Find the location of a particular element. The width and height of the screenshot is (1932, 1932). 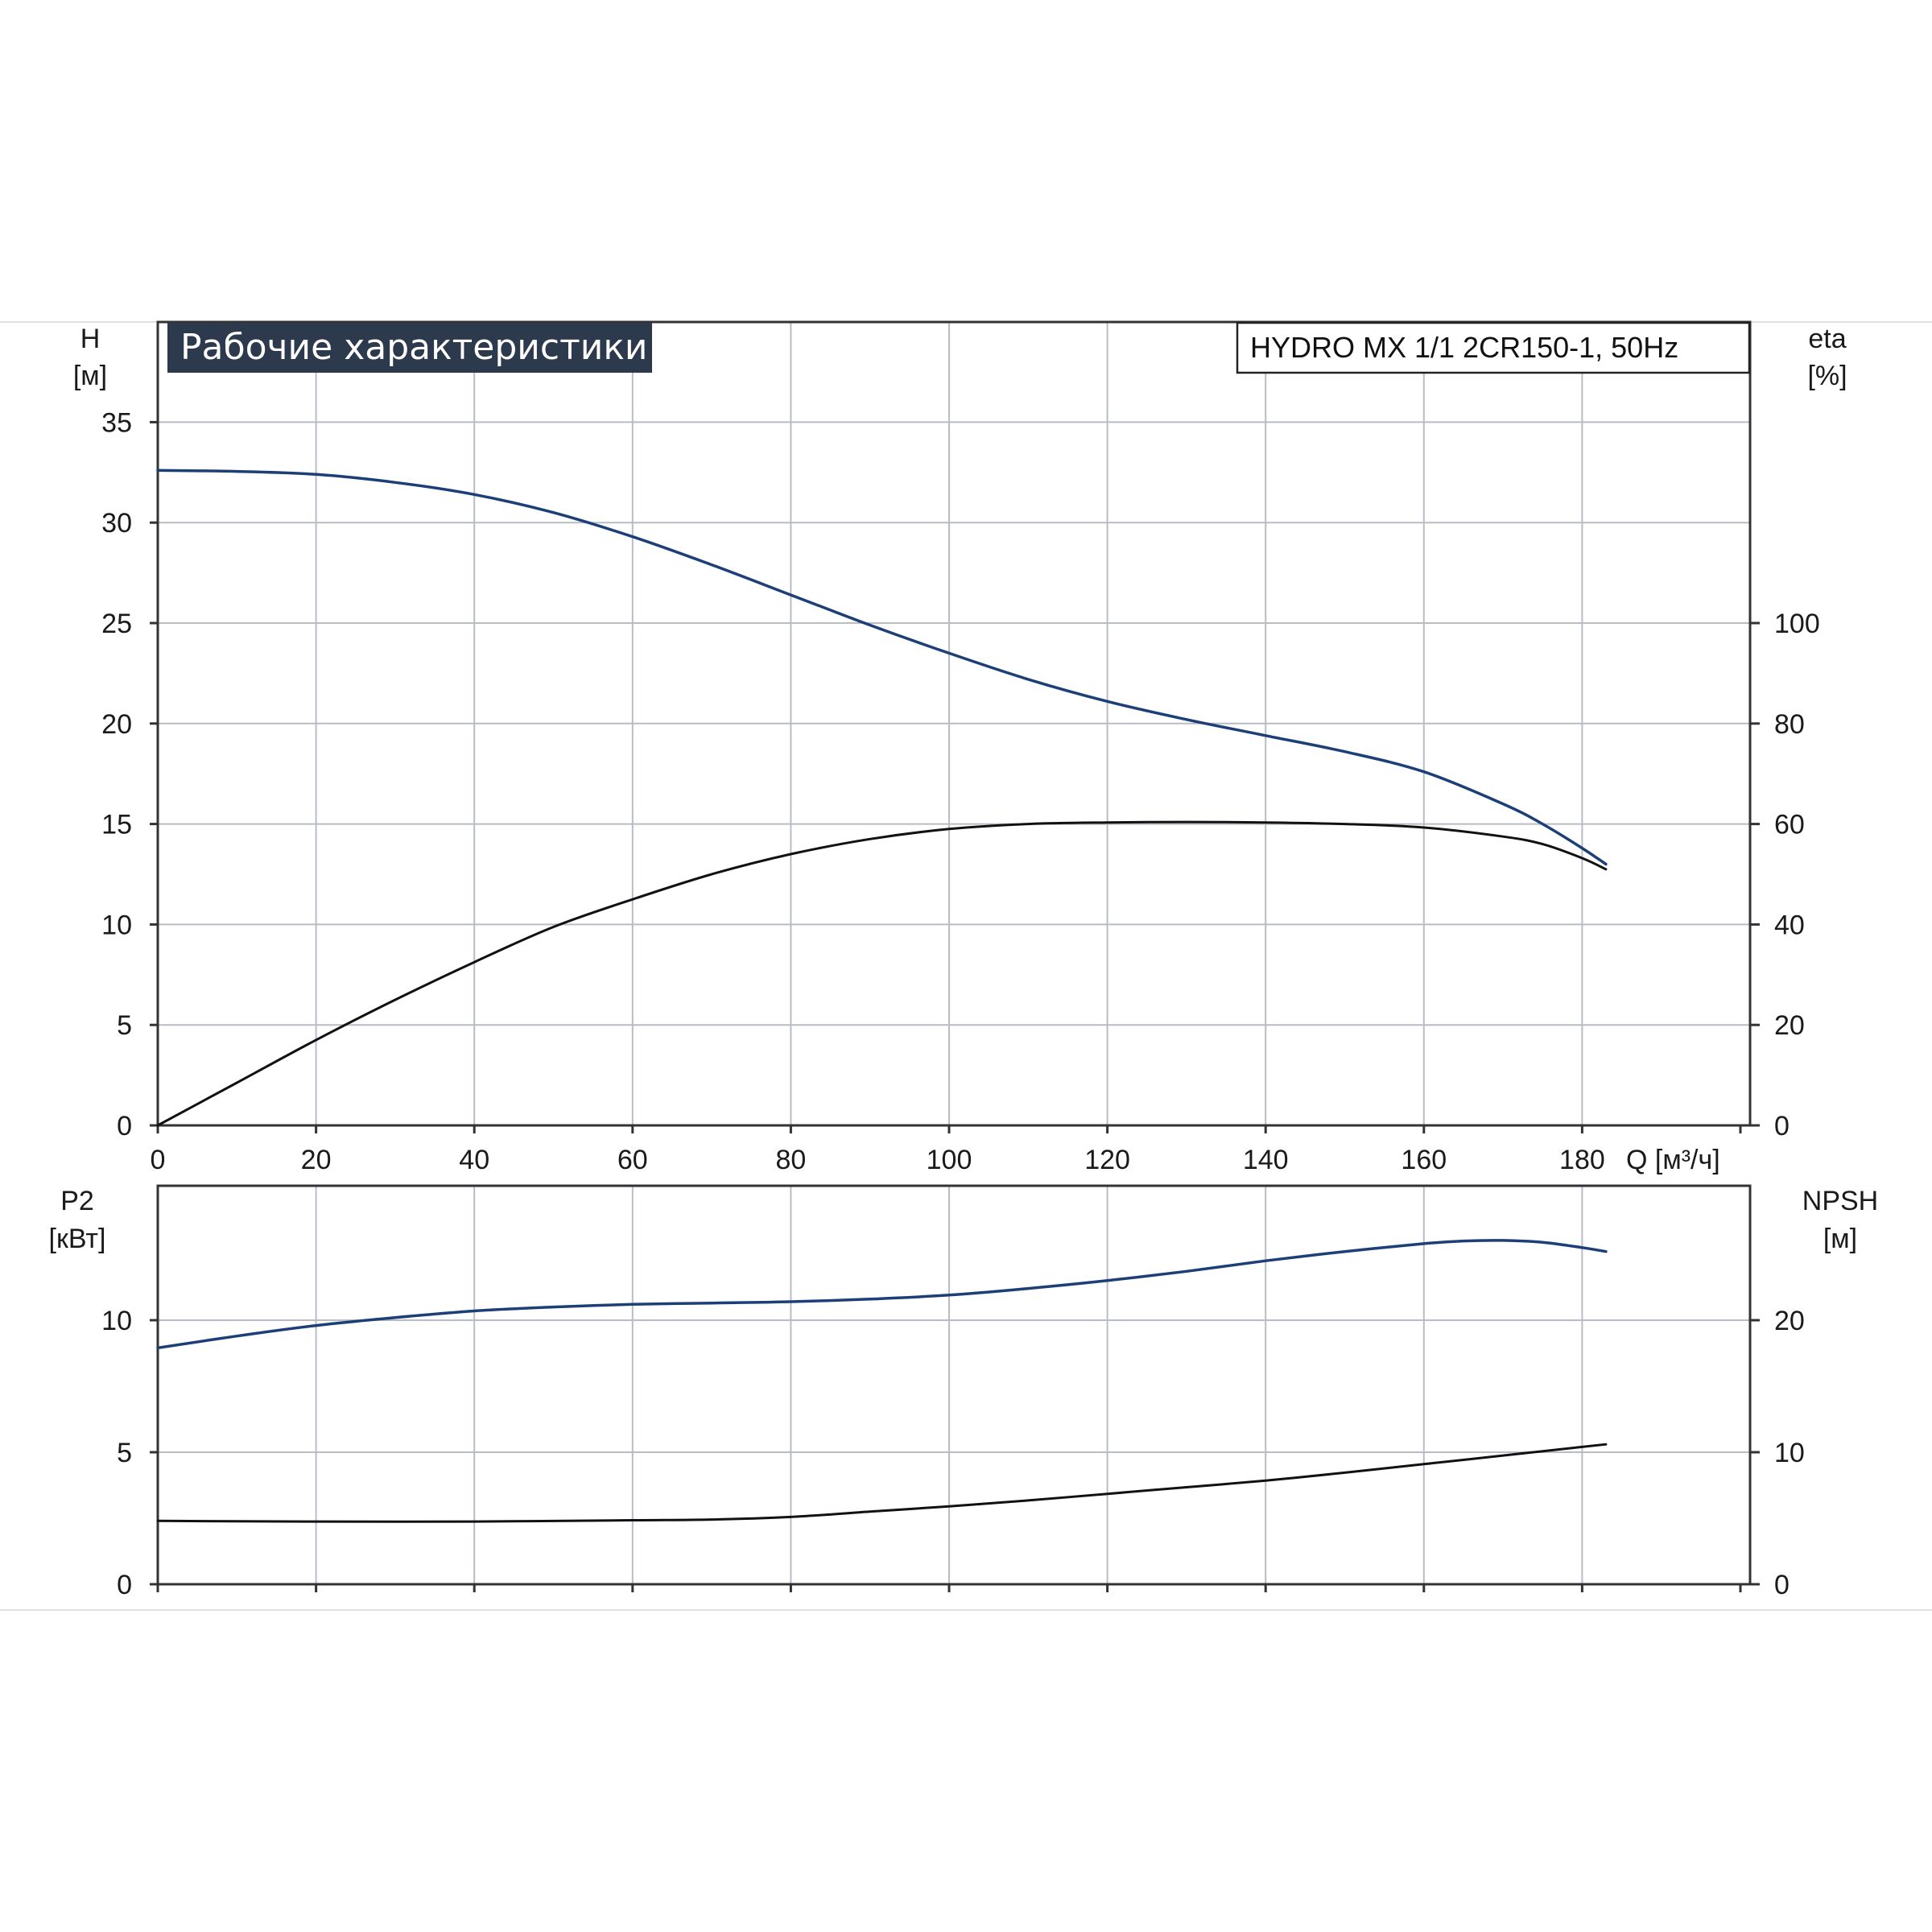

h-axis-unit: [м] is located at coordinates (90, 376).